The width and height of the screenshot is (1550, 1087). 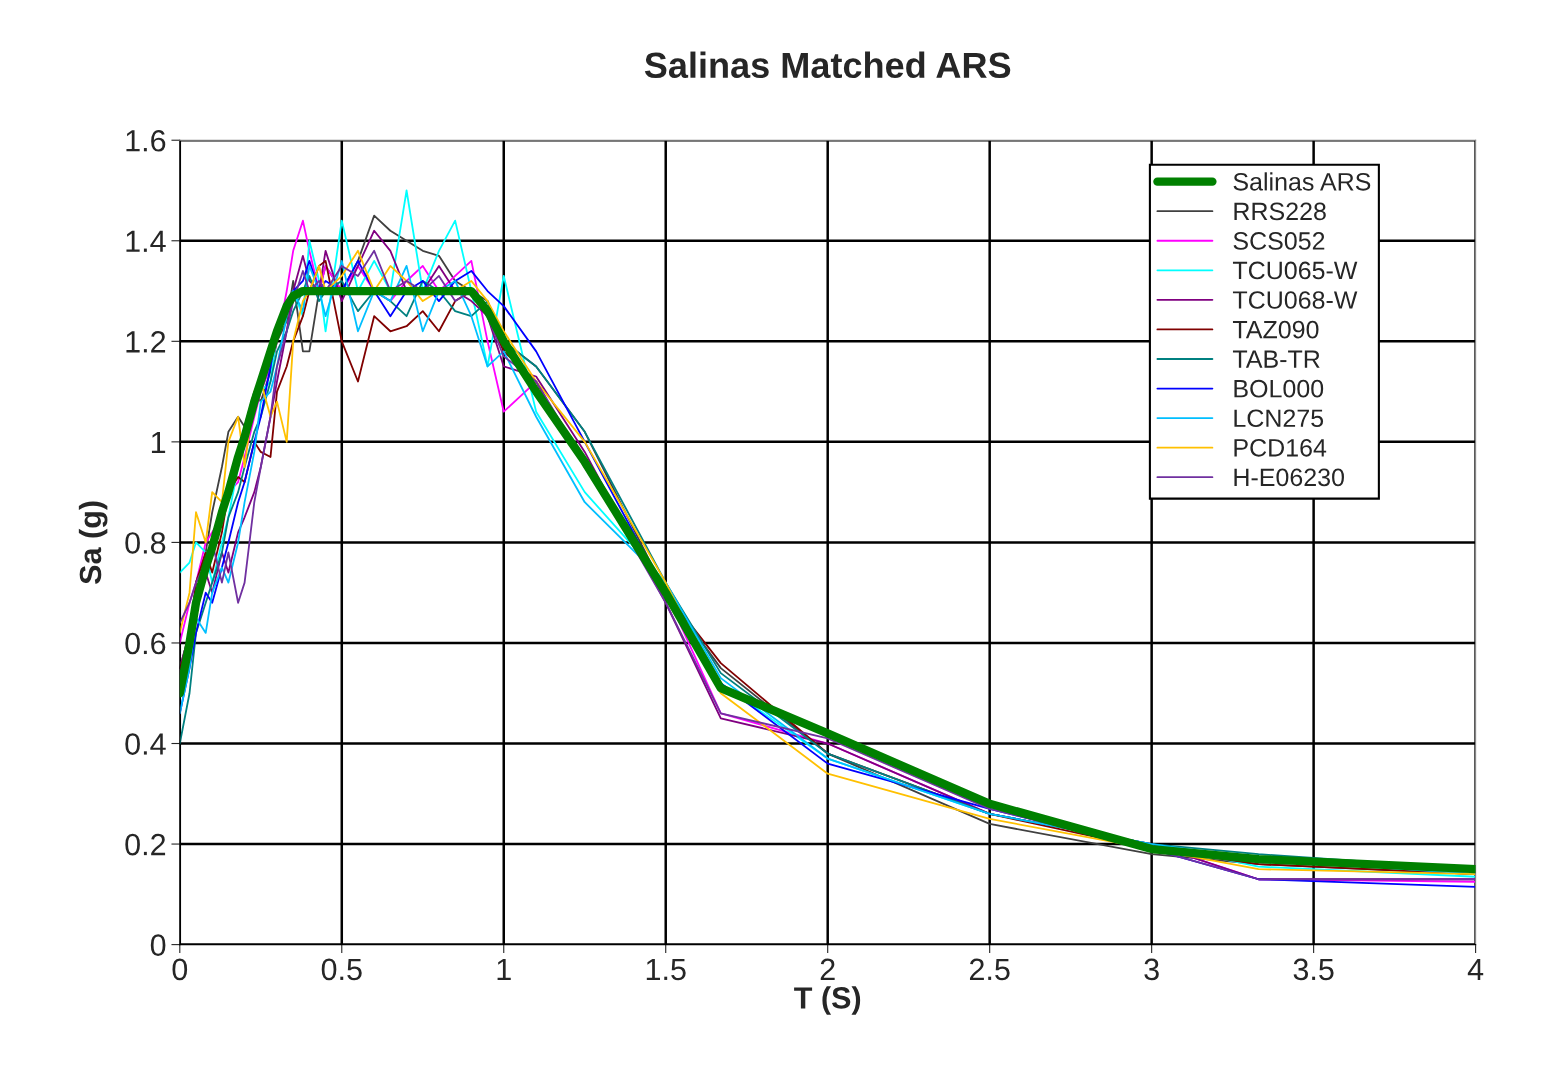 What do you see at coordinates (1275, 329) in the screenshot?
I see `legend-label: TAZ090` at bounding box center [1275, 329].